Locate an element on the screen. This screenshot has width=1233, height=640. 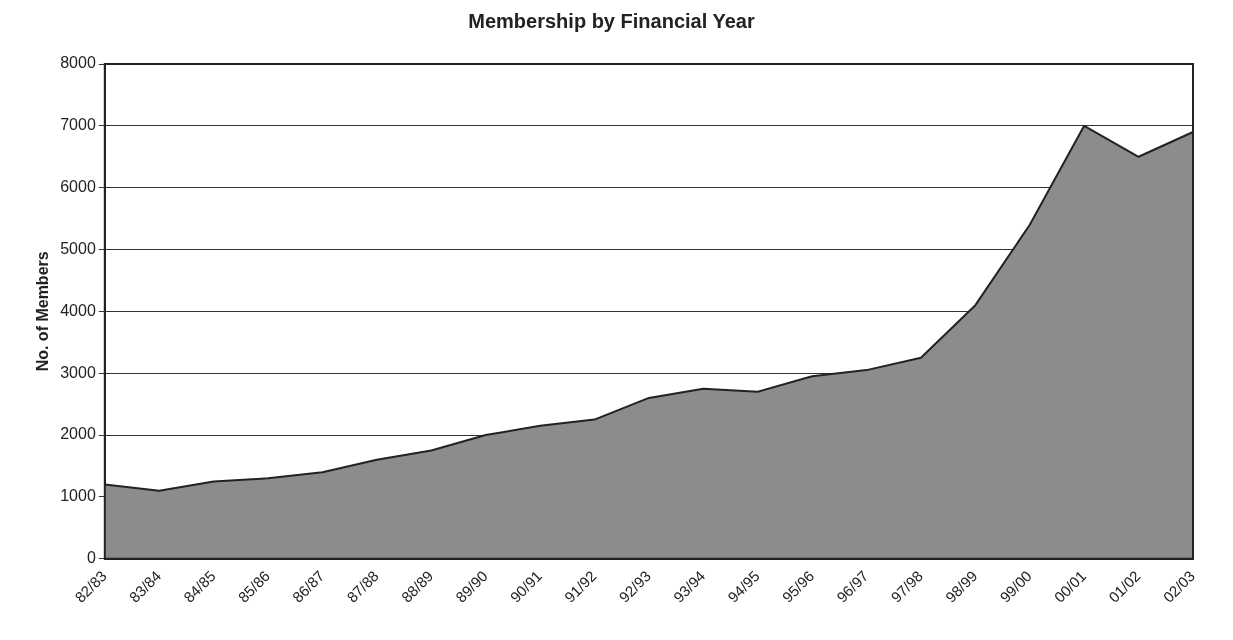
y-tick-label: 2000 is located at coordinates (78, 434).